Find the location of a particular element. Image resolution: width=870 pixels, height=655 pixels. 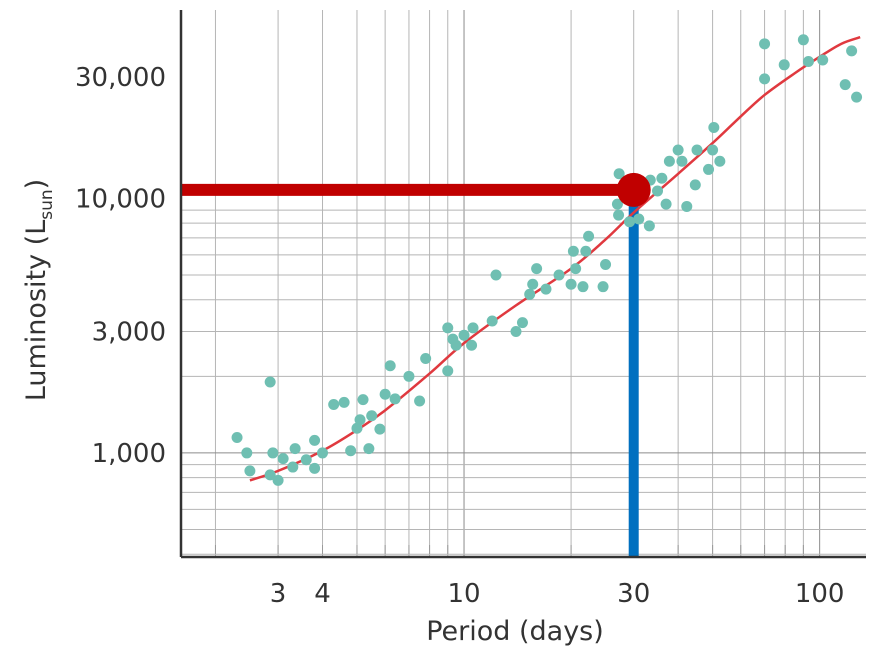

y-axis-title-close: ) is located at coordinates (36, 184).